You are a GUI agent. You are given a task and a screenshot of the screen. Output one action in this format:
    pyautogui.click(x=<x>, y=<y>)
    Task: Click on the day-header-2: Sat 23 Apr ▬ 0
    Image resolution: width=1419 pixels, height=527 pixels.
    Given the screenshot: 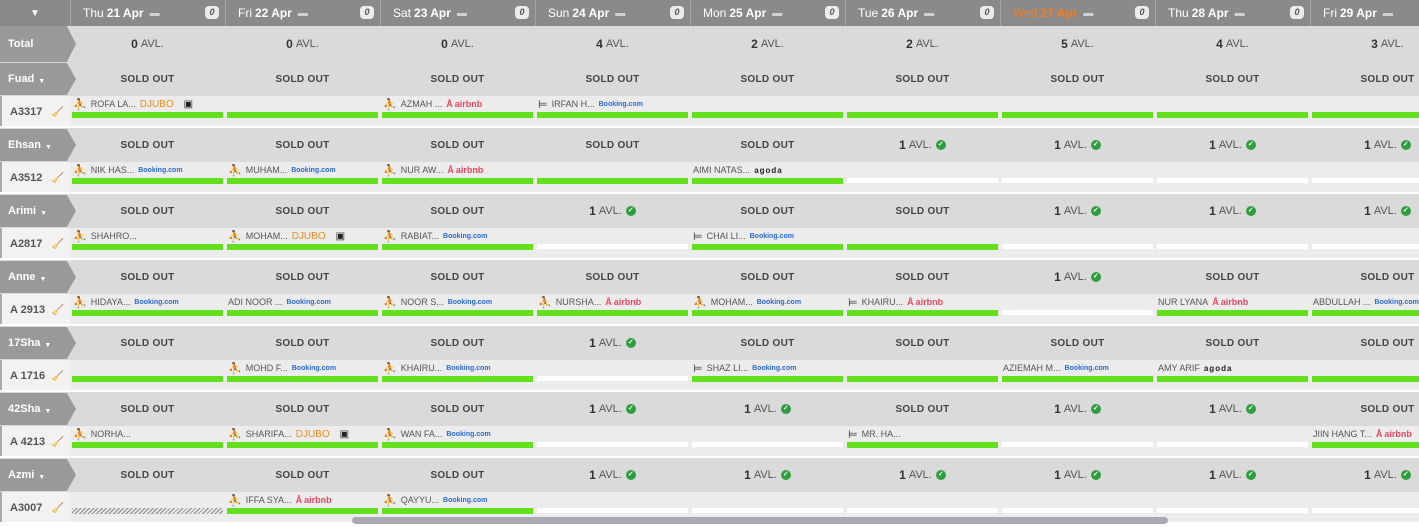 What is the action you would take?
    pyautogui.click(x=457, y=13)
    